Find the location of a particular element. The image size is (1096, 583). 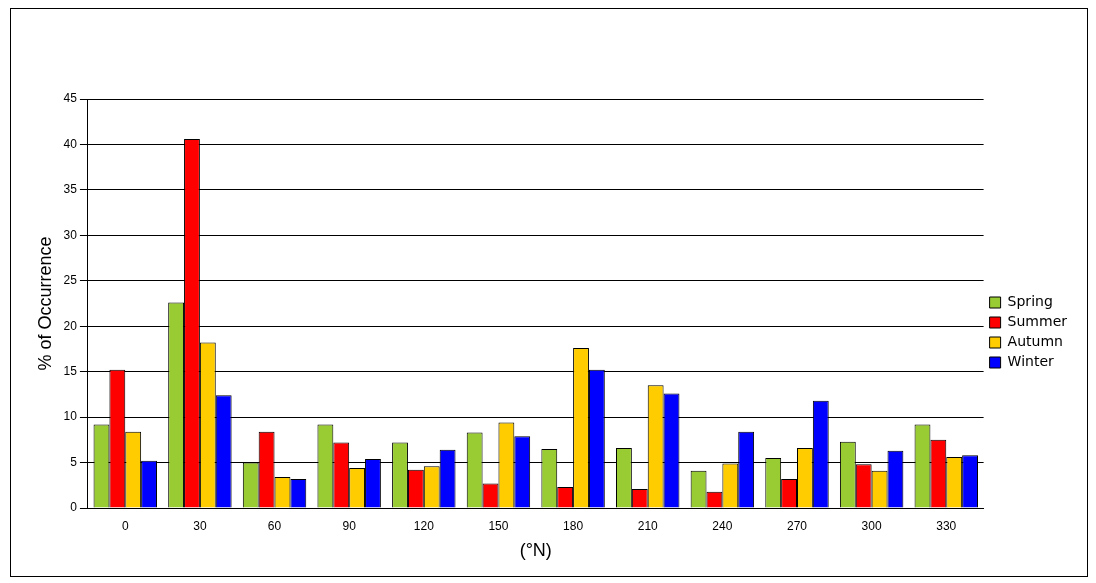

y-tick-label: 45 is located at coordinates (70, 98).